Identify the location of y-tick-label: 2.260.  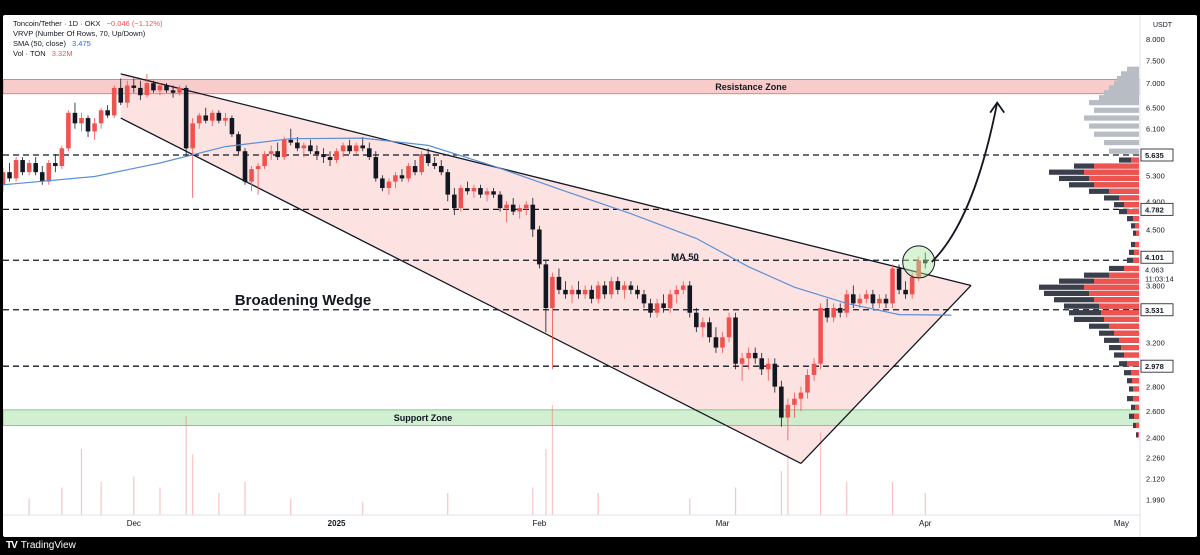
(1155, 458).